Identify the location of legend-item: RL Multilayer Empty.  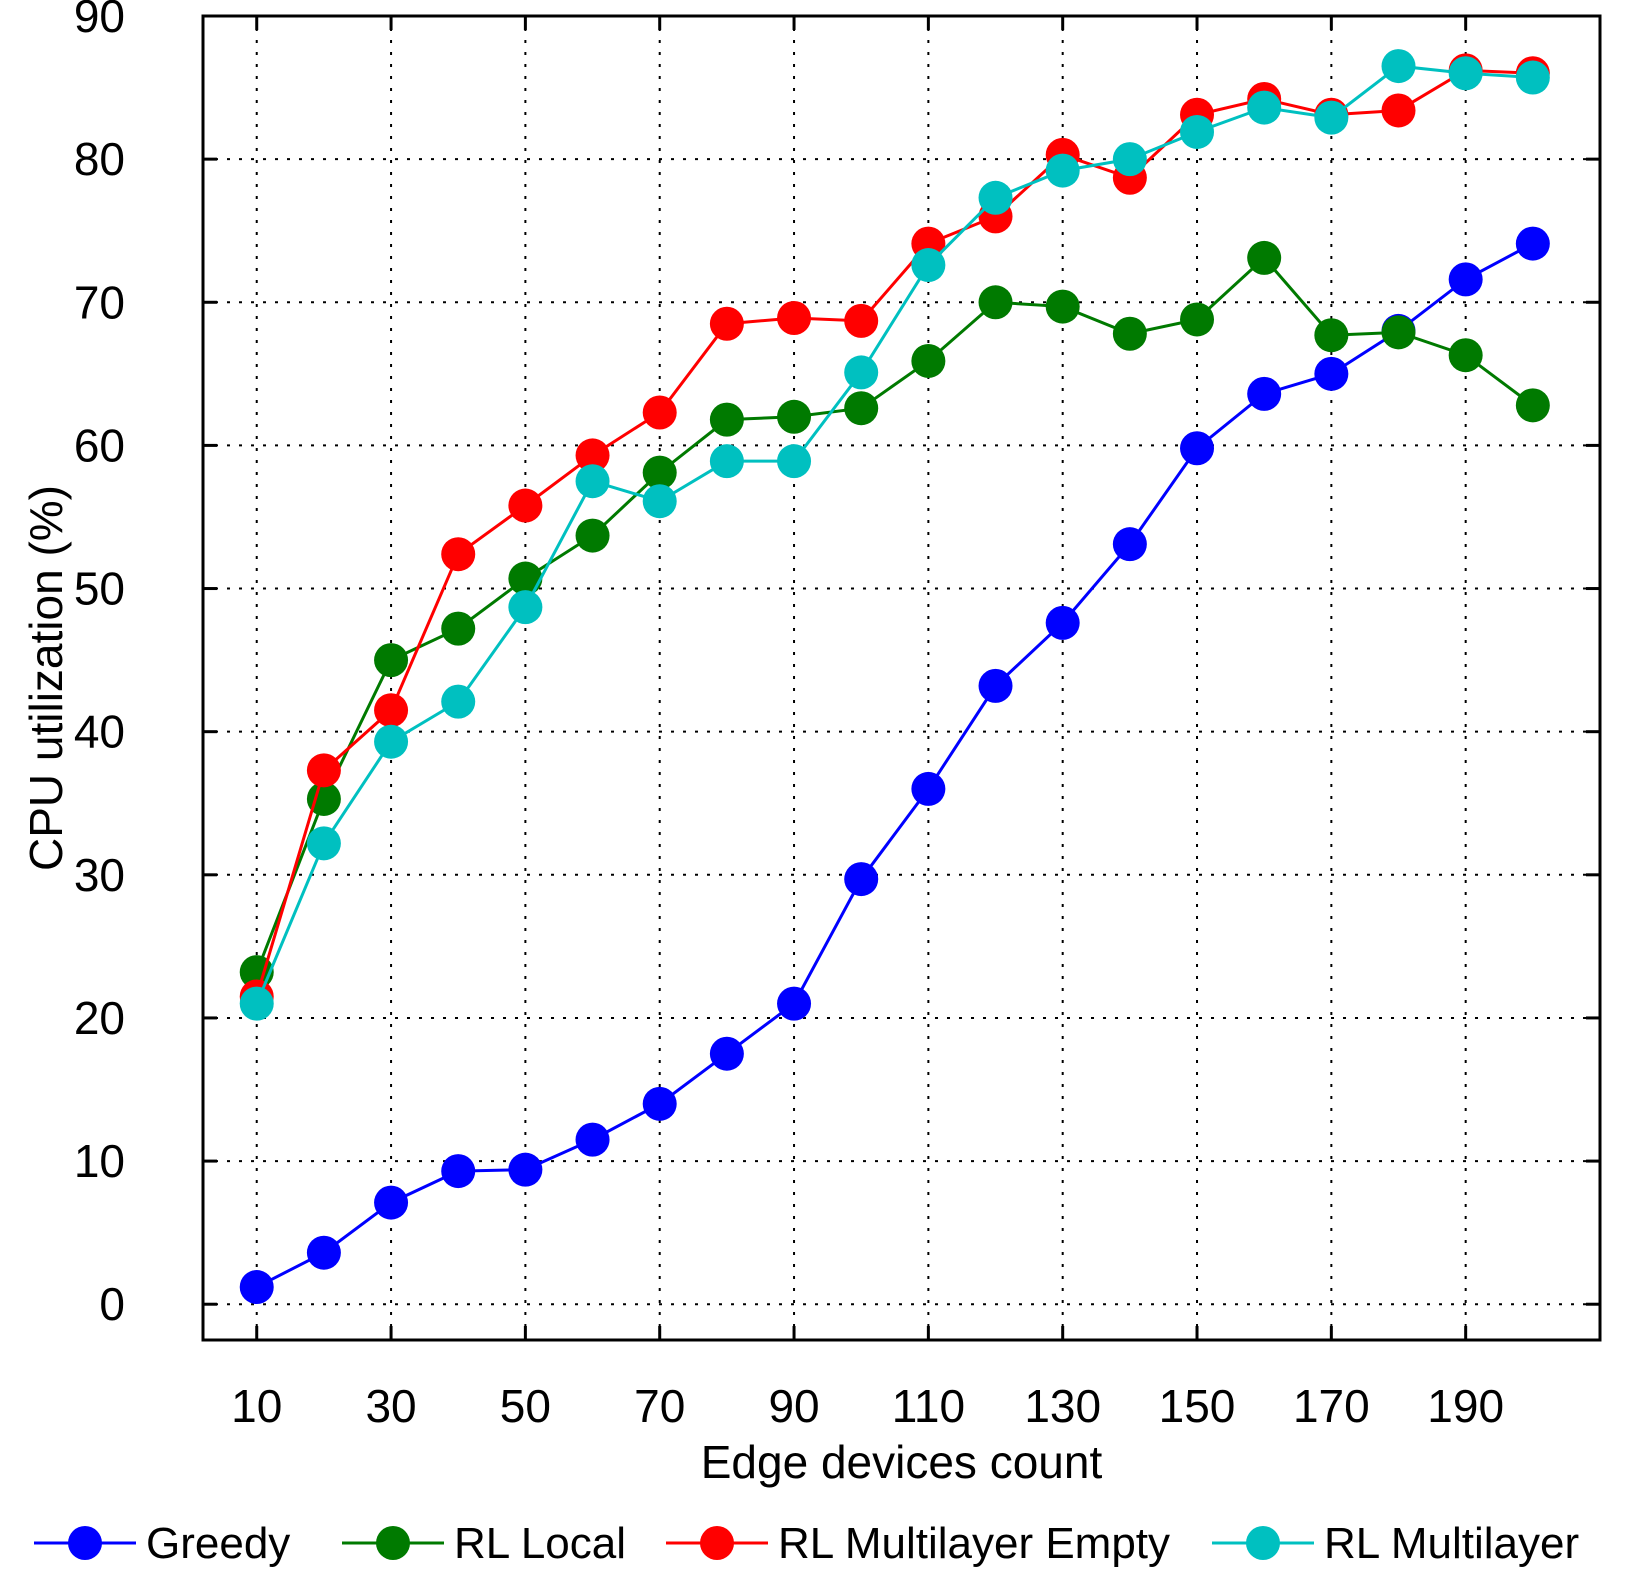
(918, 1543).